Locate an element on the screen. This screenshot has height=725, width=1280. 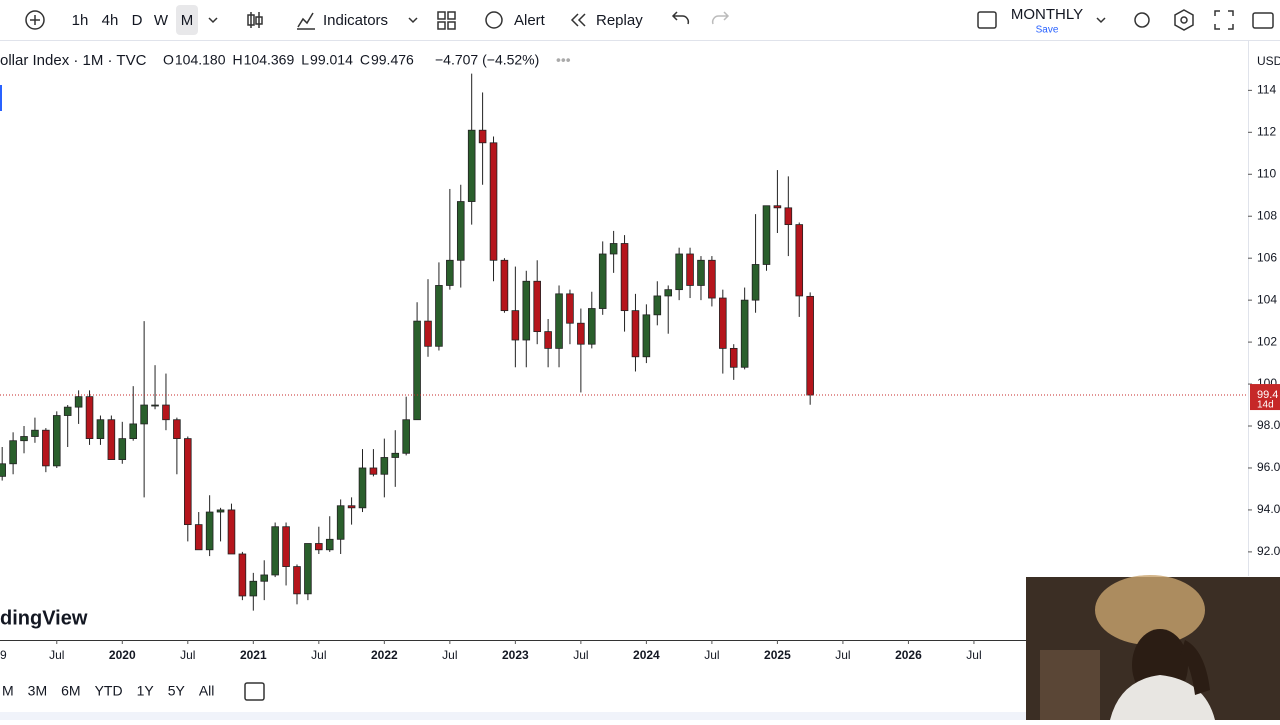
x-tick-label: 2022 is located at coordinates (384, 655).